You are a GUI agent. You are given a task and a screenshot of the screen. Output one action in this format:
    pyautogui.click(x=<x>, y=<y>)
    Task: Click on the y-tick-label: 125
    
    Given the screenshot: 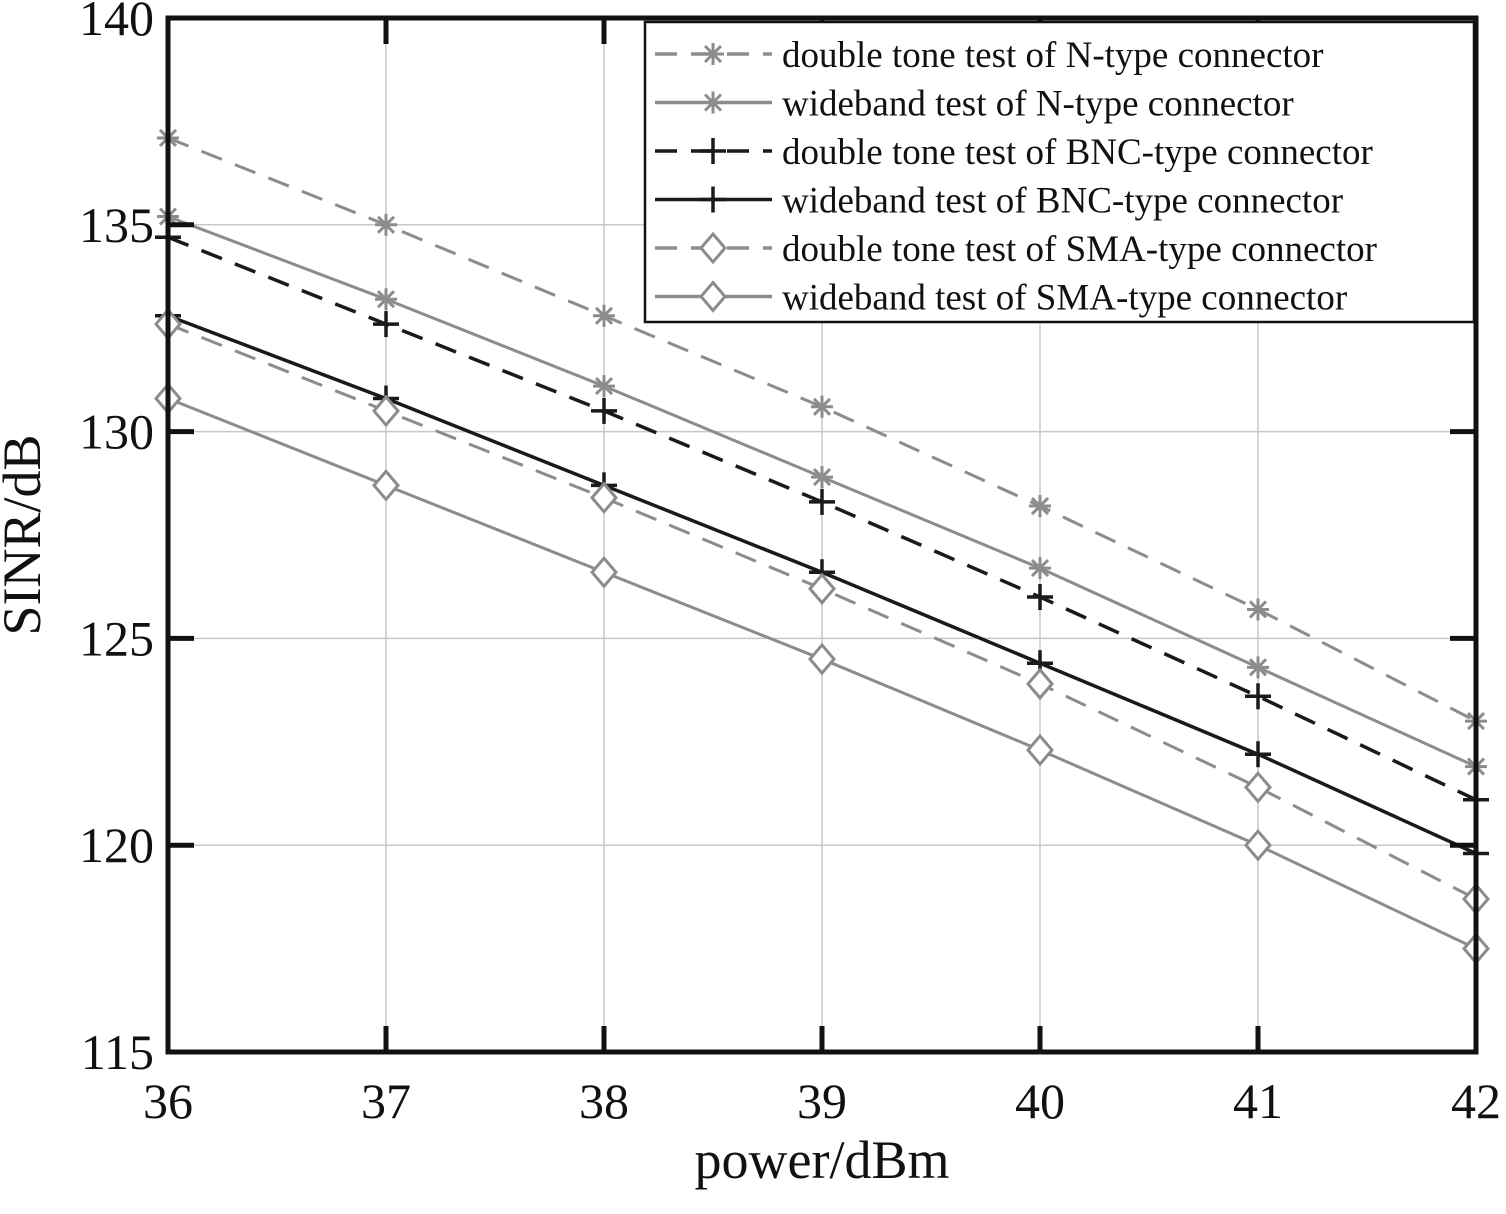 What is the action you would take?
    pyautogui.click(x=116, y=638)
    